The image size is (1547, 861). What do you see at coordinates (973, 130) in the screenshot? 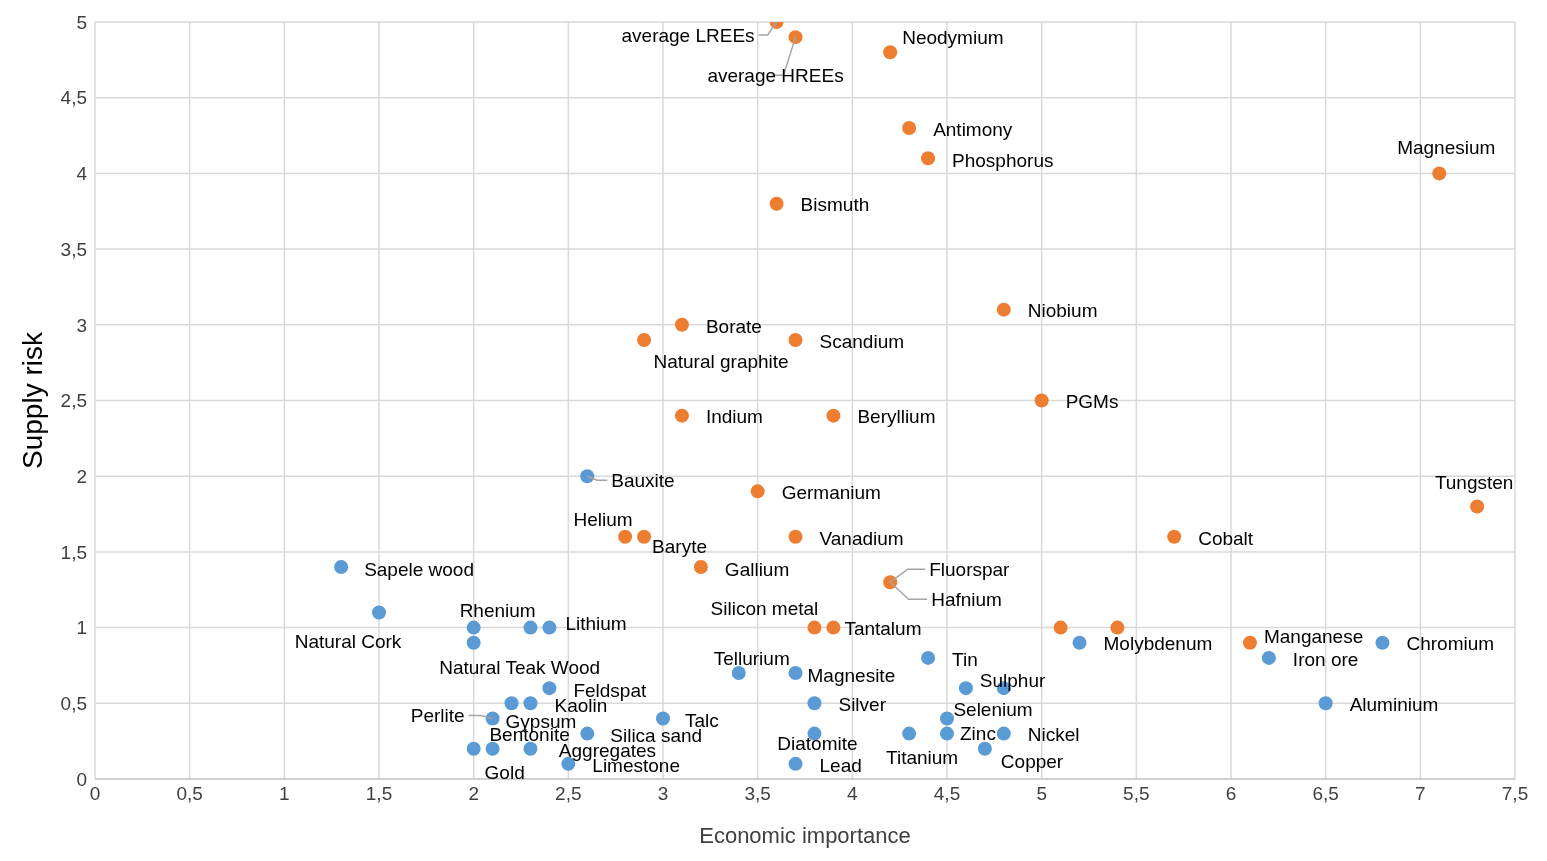
I see `annotation: Antimony` at bounding box center [973, 130].